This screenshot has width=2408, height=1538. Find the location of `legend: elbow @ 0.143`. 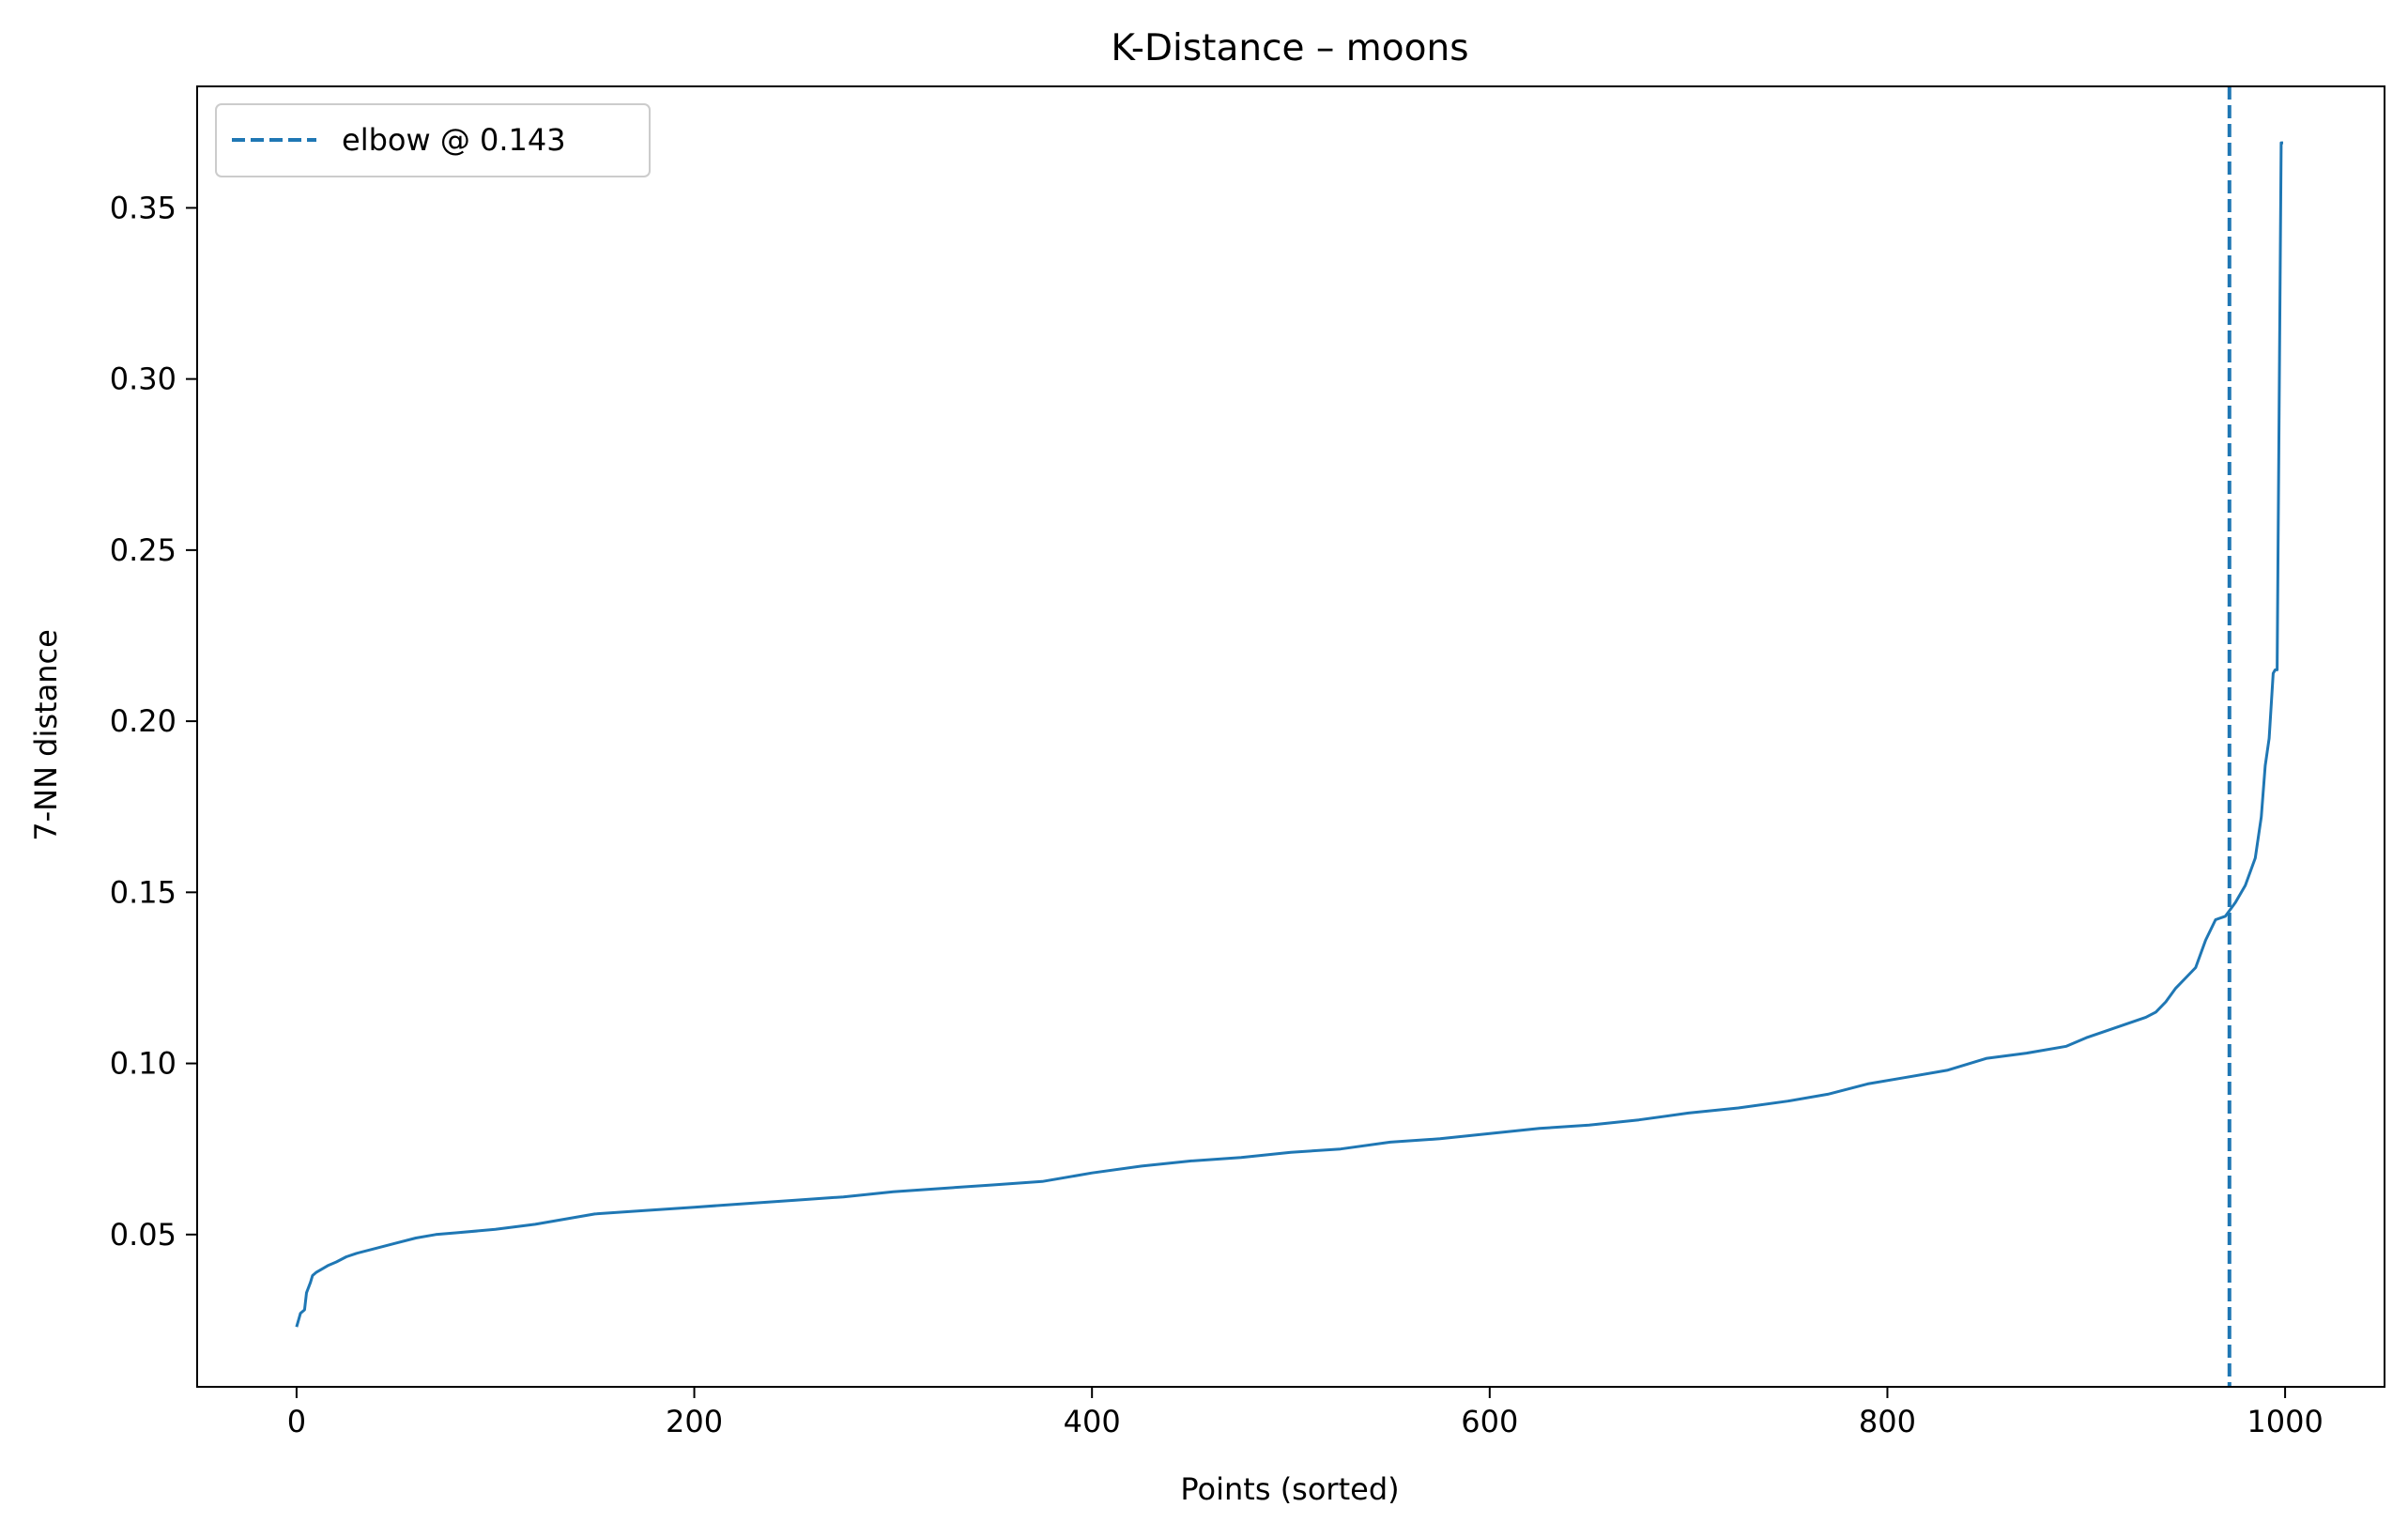

legend: elbow @ 0.143 is located at coordinates (433, 140).